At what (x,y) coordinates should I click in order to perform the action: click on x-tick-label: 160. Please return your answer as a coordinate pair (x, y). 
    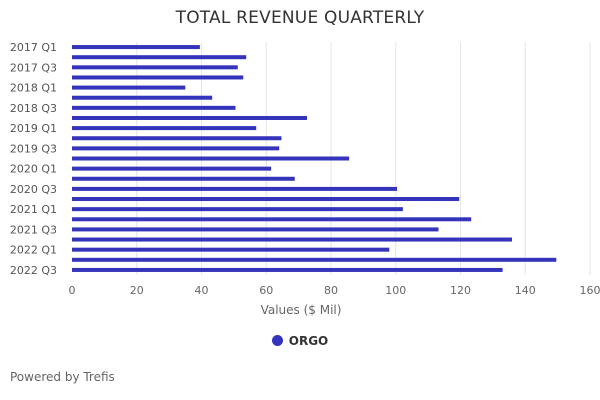
    Looking at the image, I should click on (590, 290).